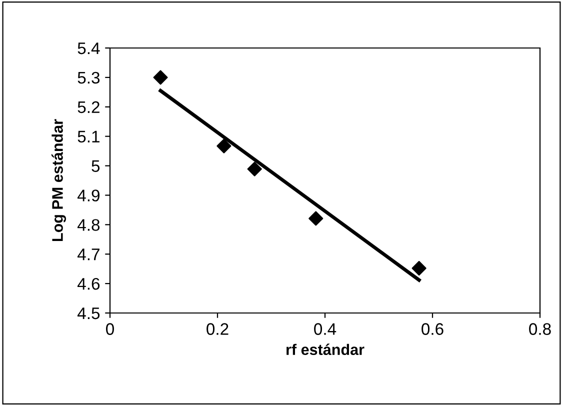  I want to click on y-tick-label: 4.6, so click(88, 284).